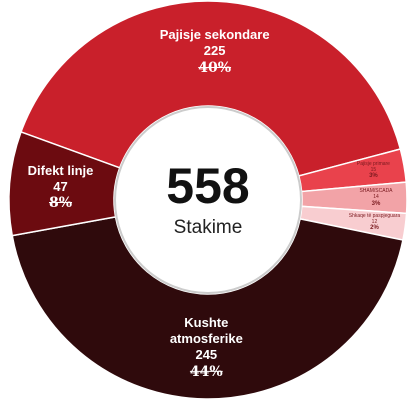  What do you see at coordinates (208, 227) in the screenshot?
I see `total-label: Stakime` at bounding box center [208, 227].